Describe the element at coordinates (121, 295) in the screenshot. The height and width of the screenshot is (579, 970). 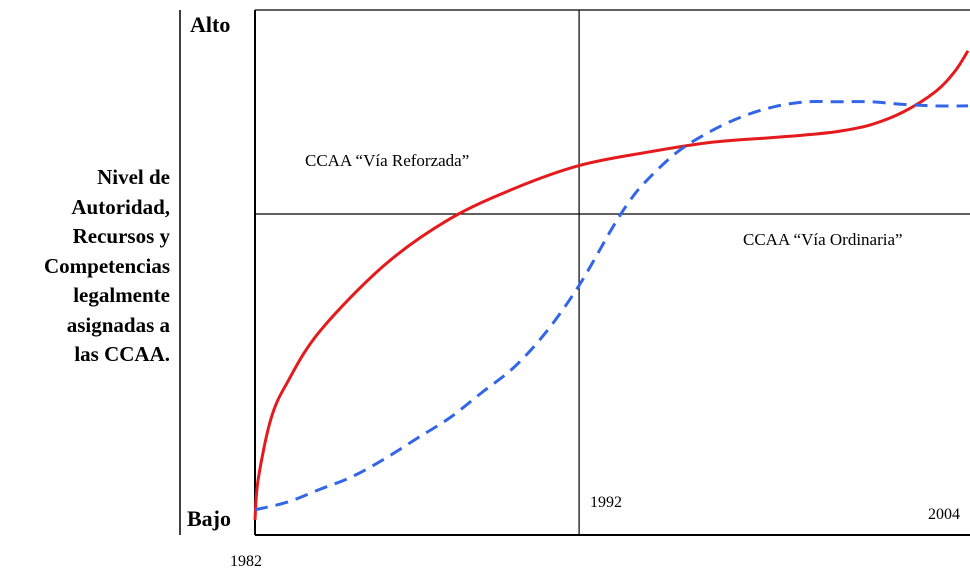
I see `y-axis-label-line: legalmente` at that location.